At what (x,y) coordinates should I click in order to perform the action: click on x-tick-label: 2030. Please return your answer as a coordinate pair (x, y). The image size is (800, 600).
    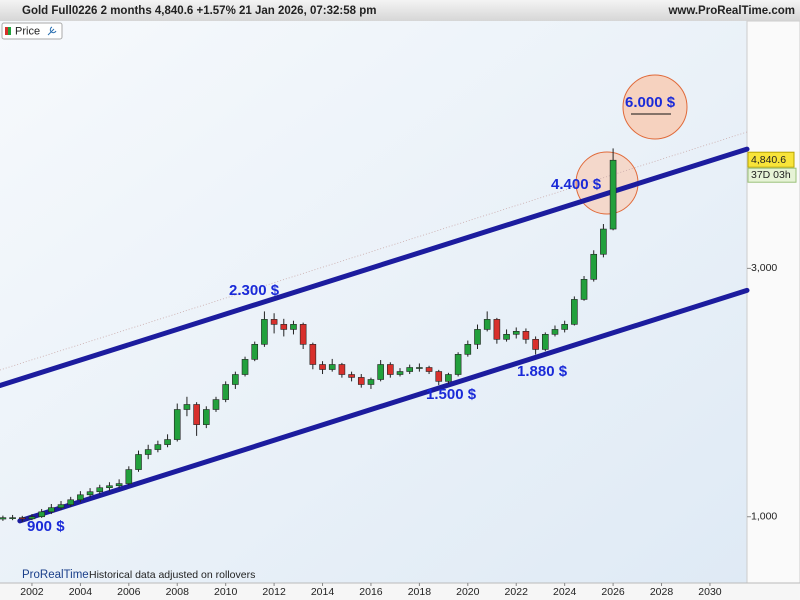
    Looking at the image, I should click on (710, 592).